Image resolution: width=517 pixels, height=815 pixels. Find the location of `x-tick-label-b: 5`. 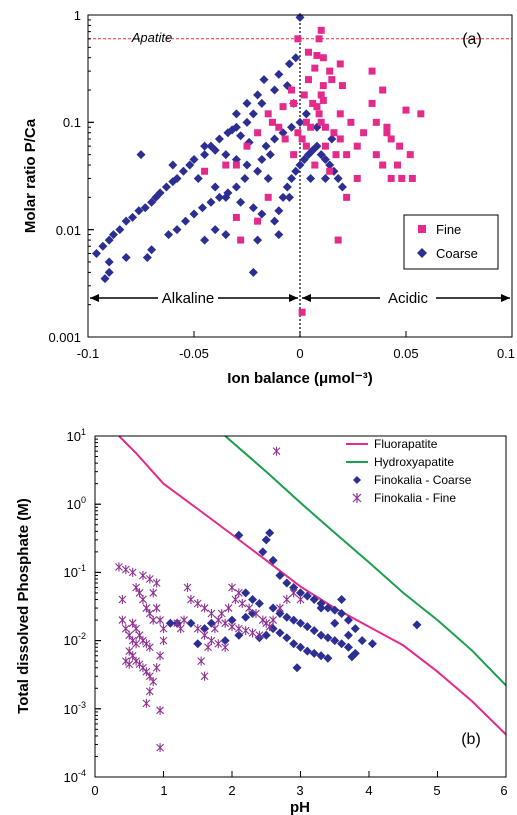

x-tick-label-b: 5 is located at coordinates (436, 790).